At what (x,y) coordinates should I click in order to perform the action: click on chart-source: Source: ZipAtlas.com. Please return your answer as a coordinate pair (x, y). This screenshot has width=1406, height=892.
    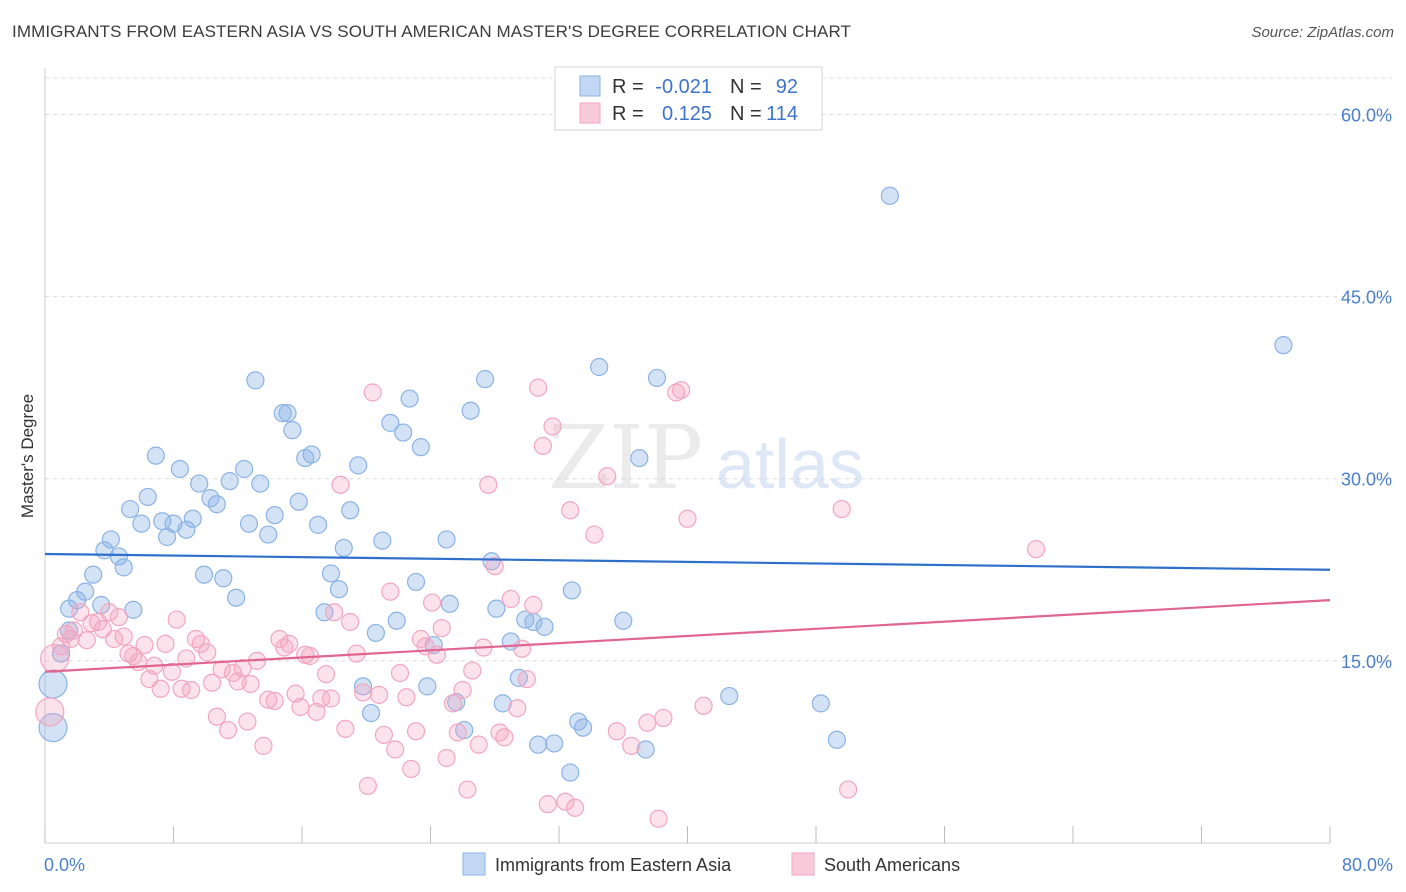
    Looking at the image, I should click on (1322, 32).